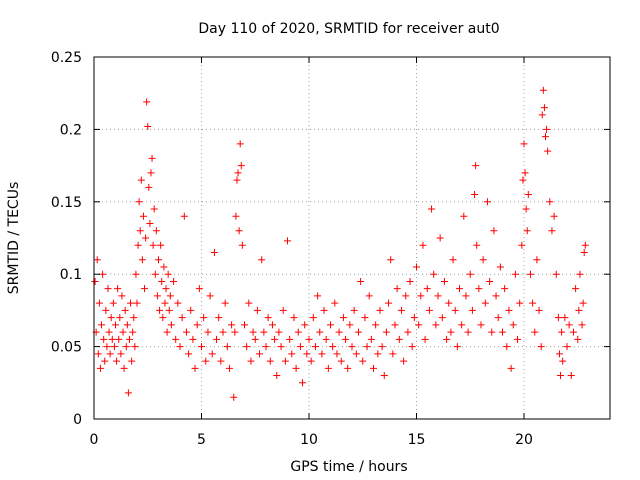 This screenshot has width=640, height=480. What do you see at coordinates (71, 275) in the screenshot?
I see `y-tick-label: 0.1` at bounding box center [71, 275].